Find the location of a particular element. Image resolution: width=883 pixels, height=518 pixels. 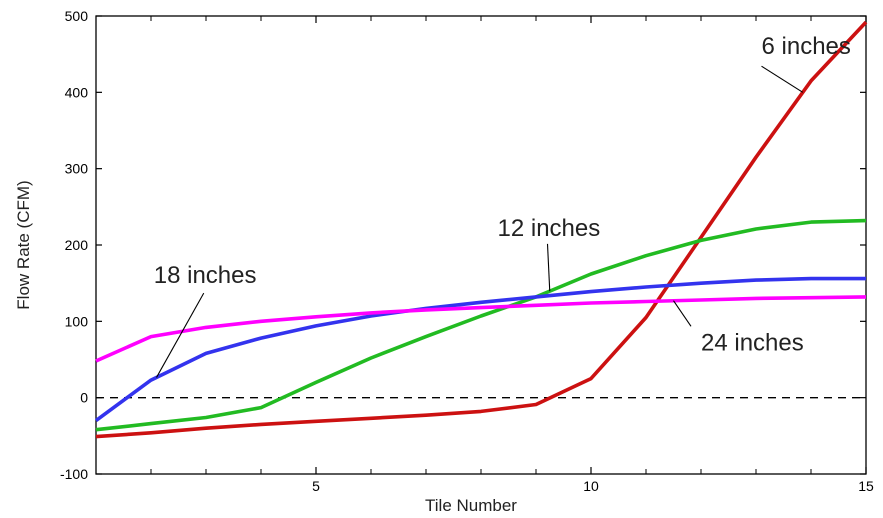

x-tick-label: 5 is located at coordinates (316, 486).